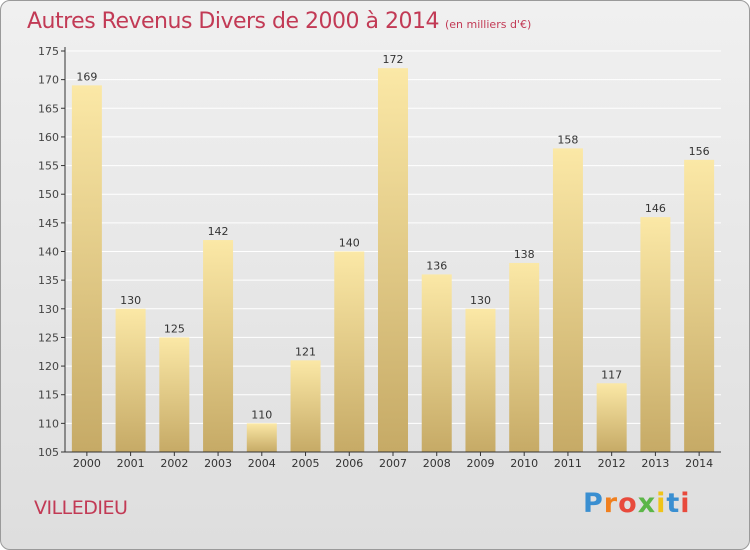  Describe the element at coordinates (655, 208) in the screenshot. I see `data-label: 146` at that location.